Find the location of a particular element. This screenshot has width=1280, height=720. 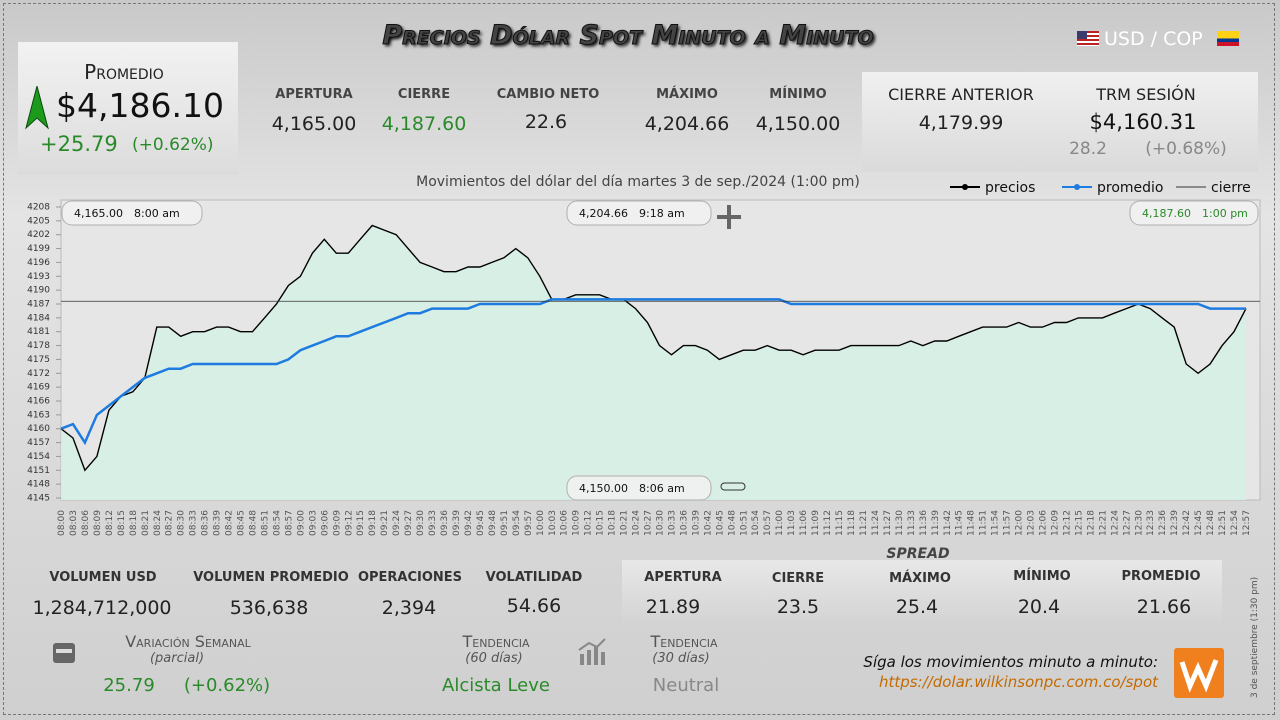

x-tick-label: 12:27 is located at coordinates (1127, 523).